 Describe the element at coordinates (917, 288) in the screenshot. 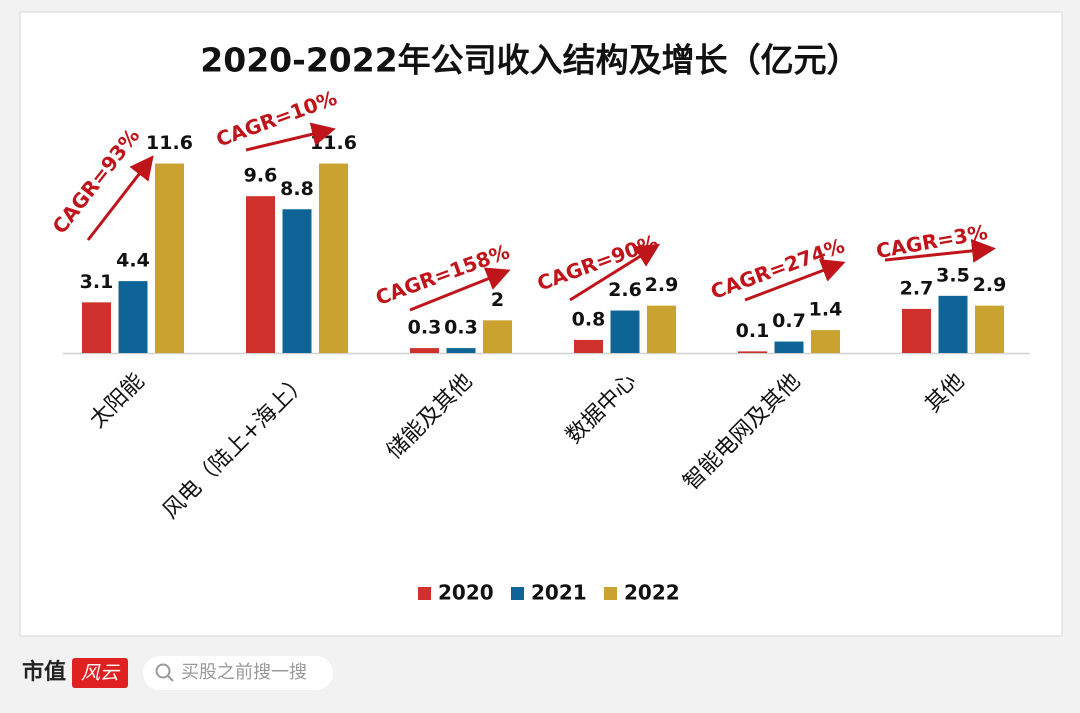

I see `value-label: 2.7` at that location.